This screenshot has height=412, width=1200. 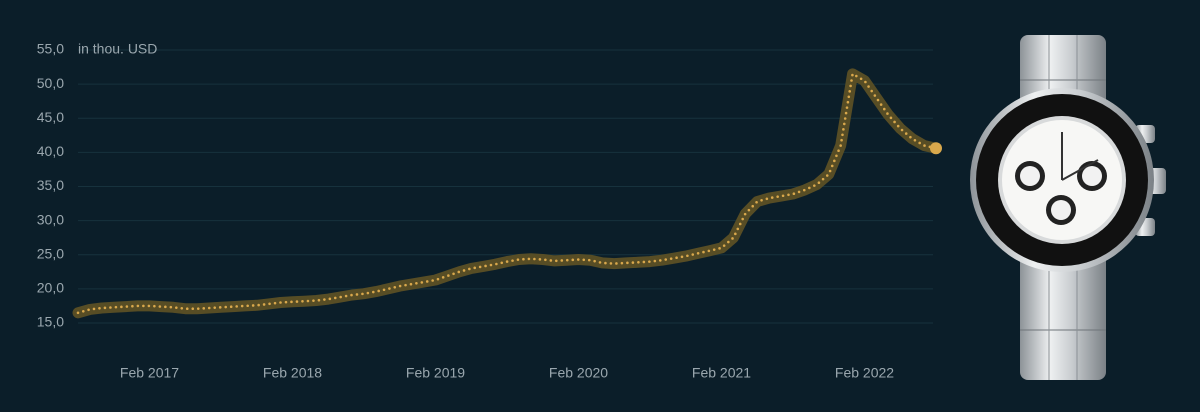 What do you see at coordinates (50, 83) in the screenshot?
I see `y-tick-label: 50,0` at bounding box center [50, 83].